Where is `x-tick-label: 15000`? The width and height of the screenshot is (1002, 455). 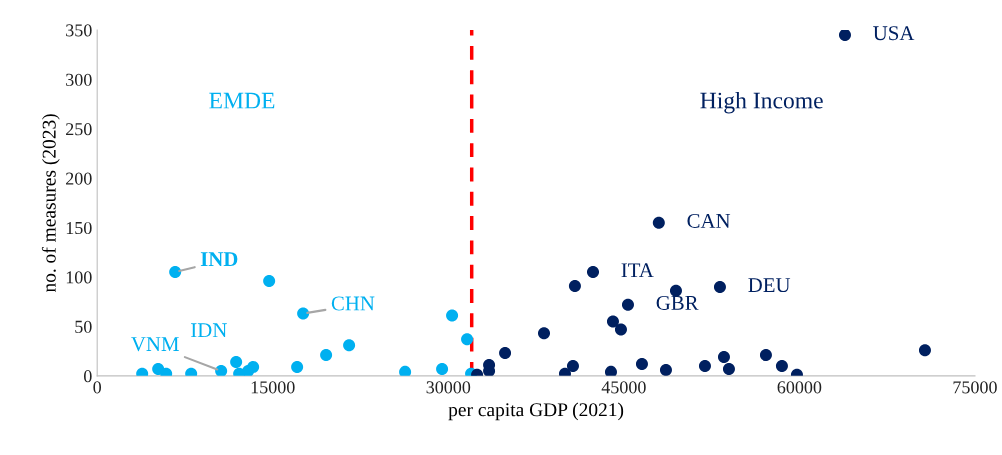 x-tick-label: 15000 is located at coordinates (273, 387).